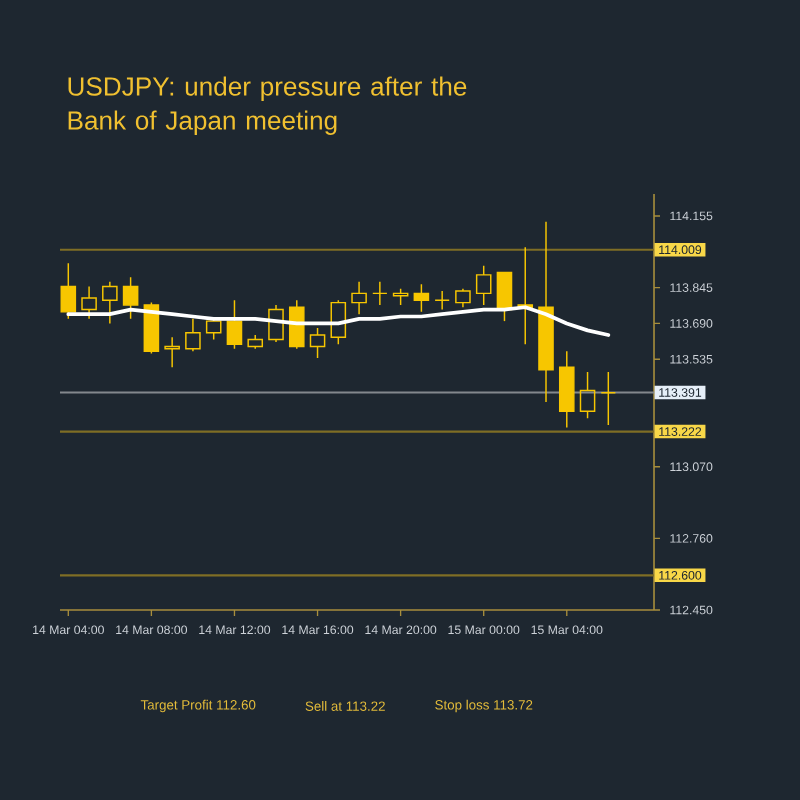 The width and height of the screenshot is (800, 800). I want to click on chart-title: USDJPY: under pressure after the Bank of Japan meeting, so click(267, 105).